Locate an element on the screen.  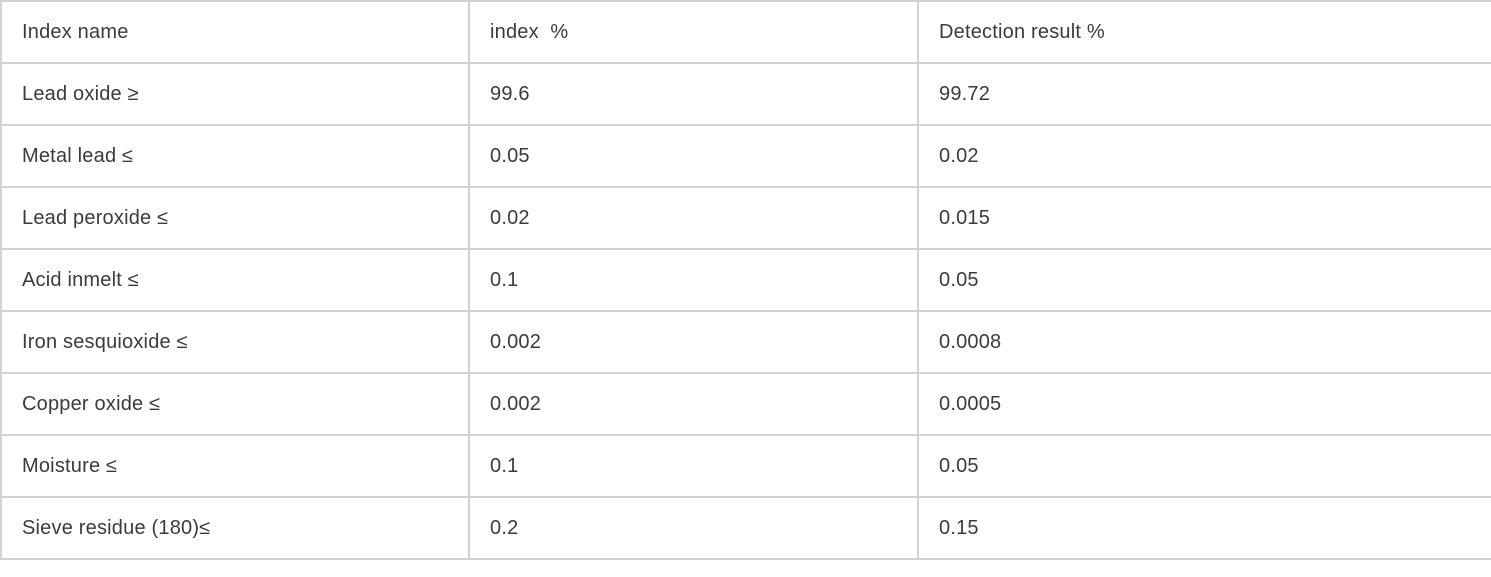
cell-detection-result: 0.0005 is located at coordinates (1204, 404).